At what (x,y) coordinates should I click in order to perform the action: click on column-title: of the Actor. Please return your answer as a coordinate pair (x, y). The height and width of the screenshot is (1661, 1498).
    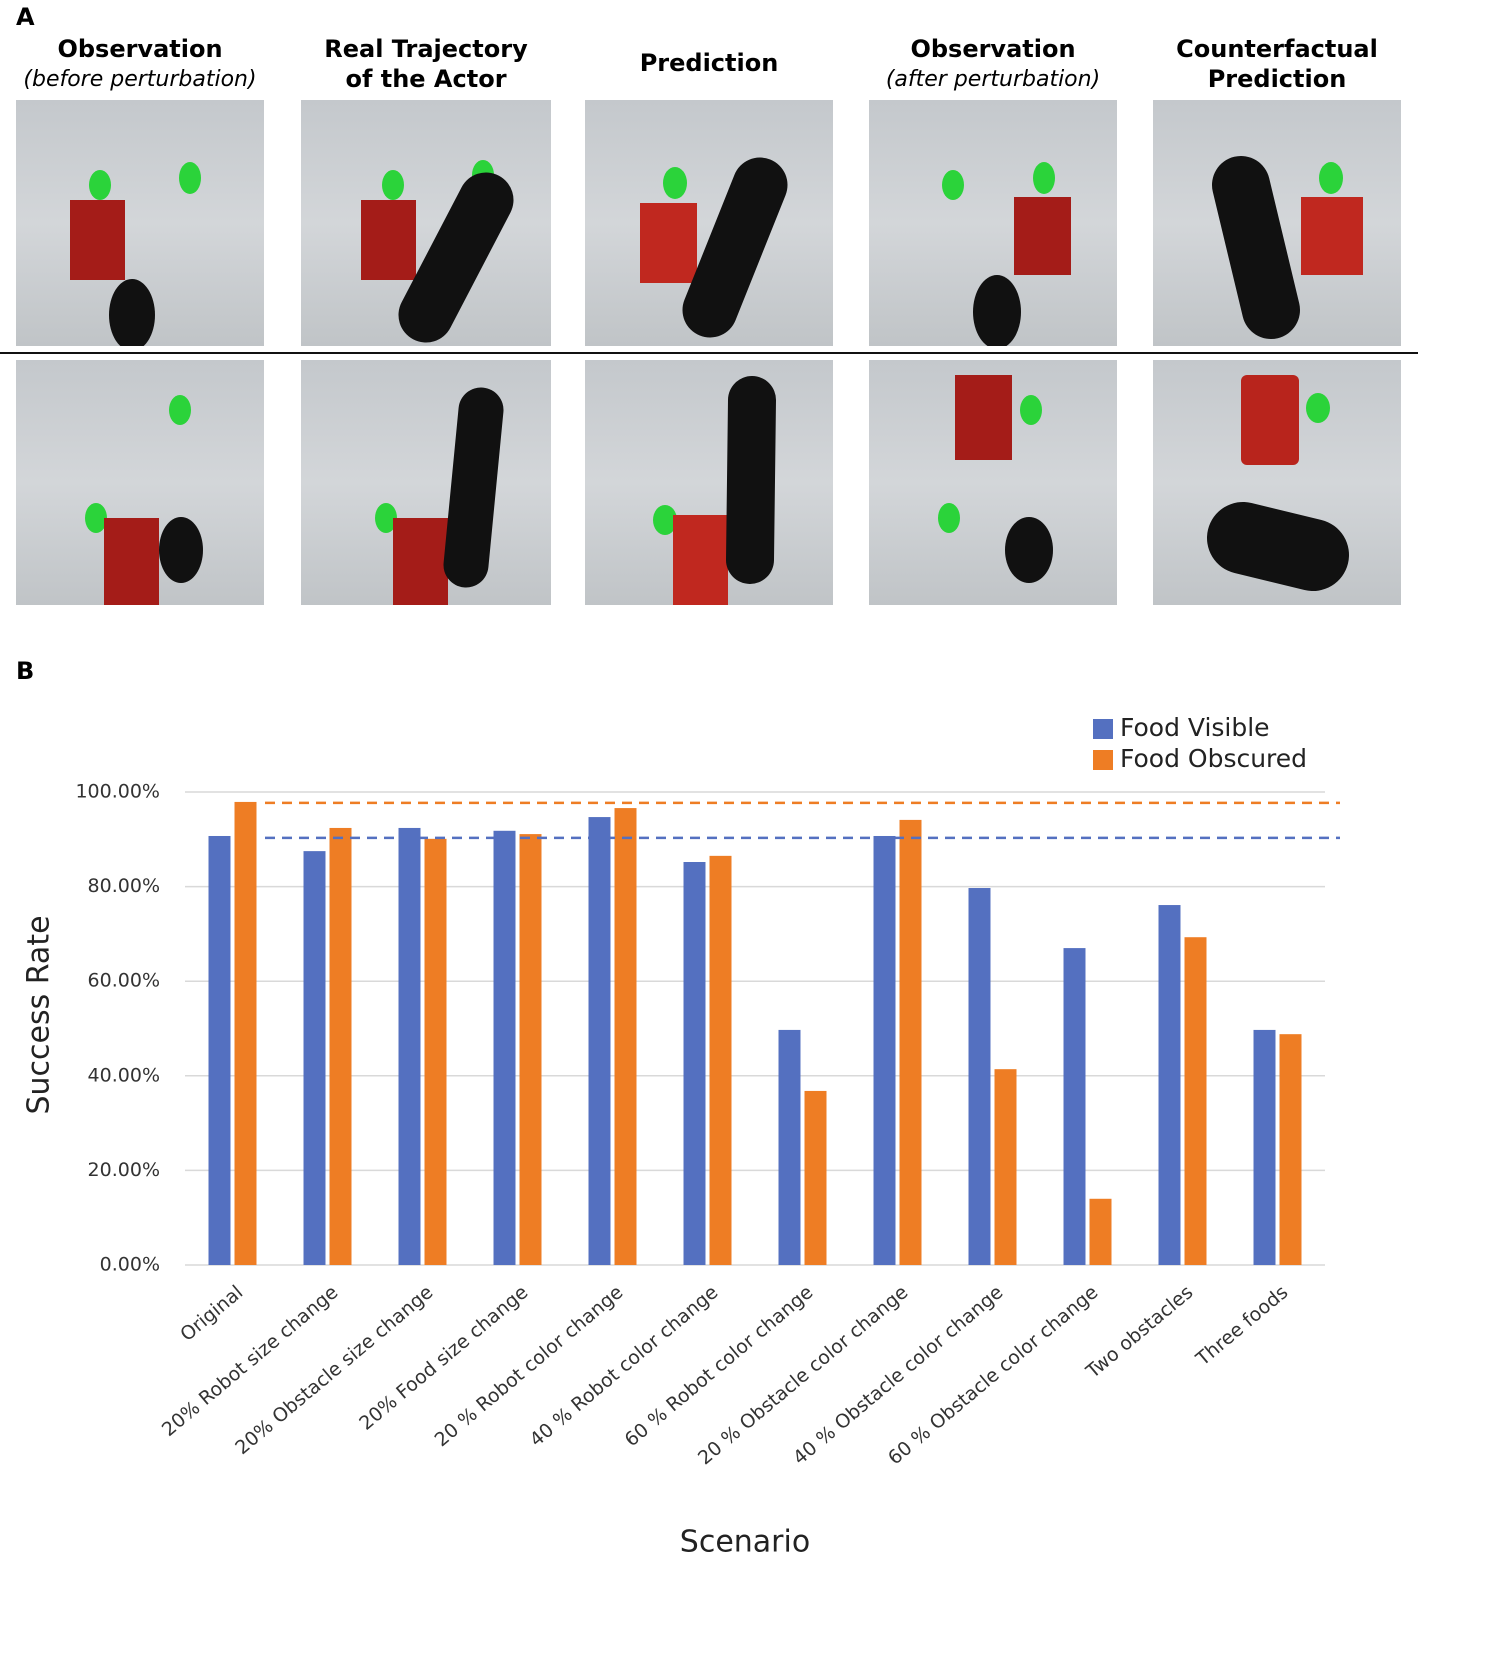
    Looking at the image, I should click on (425, 79).